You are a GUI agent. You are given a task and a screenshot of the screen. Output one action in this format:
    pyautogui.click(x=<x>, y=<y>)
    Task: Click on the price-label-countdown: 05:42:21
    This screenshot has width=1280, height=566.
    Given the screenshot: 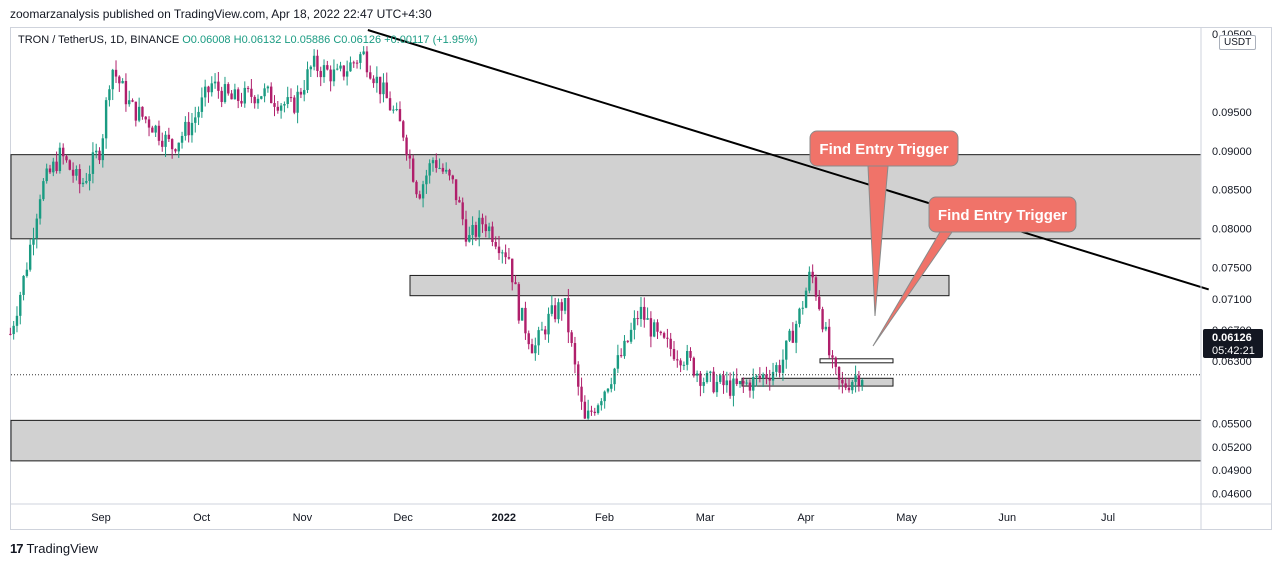 What is the action you would take?
    pyautogui.click(x=1233, y=351)
    